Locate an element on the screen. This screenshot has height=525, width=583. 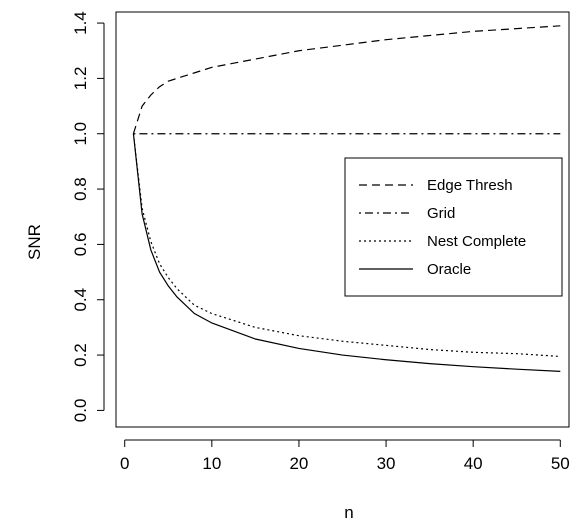
y-tick-label: 0.0 is located at coordinates (80, 411).